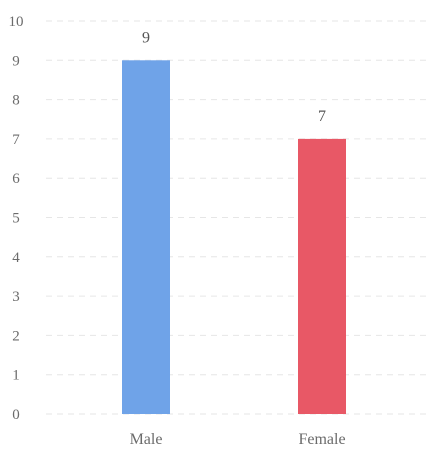 This screenshot has height=457, width=428. What do you see at coordinates (16, 258) in the screenshot?
I see `y-tick-label: 4` at bounding box center [16, 258].